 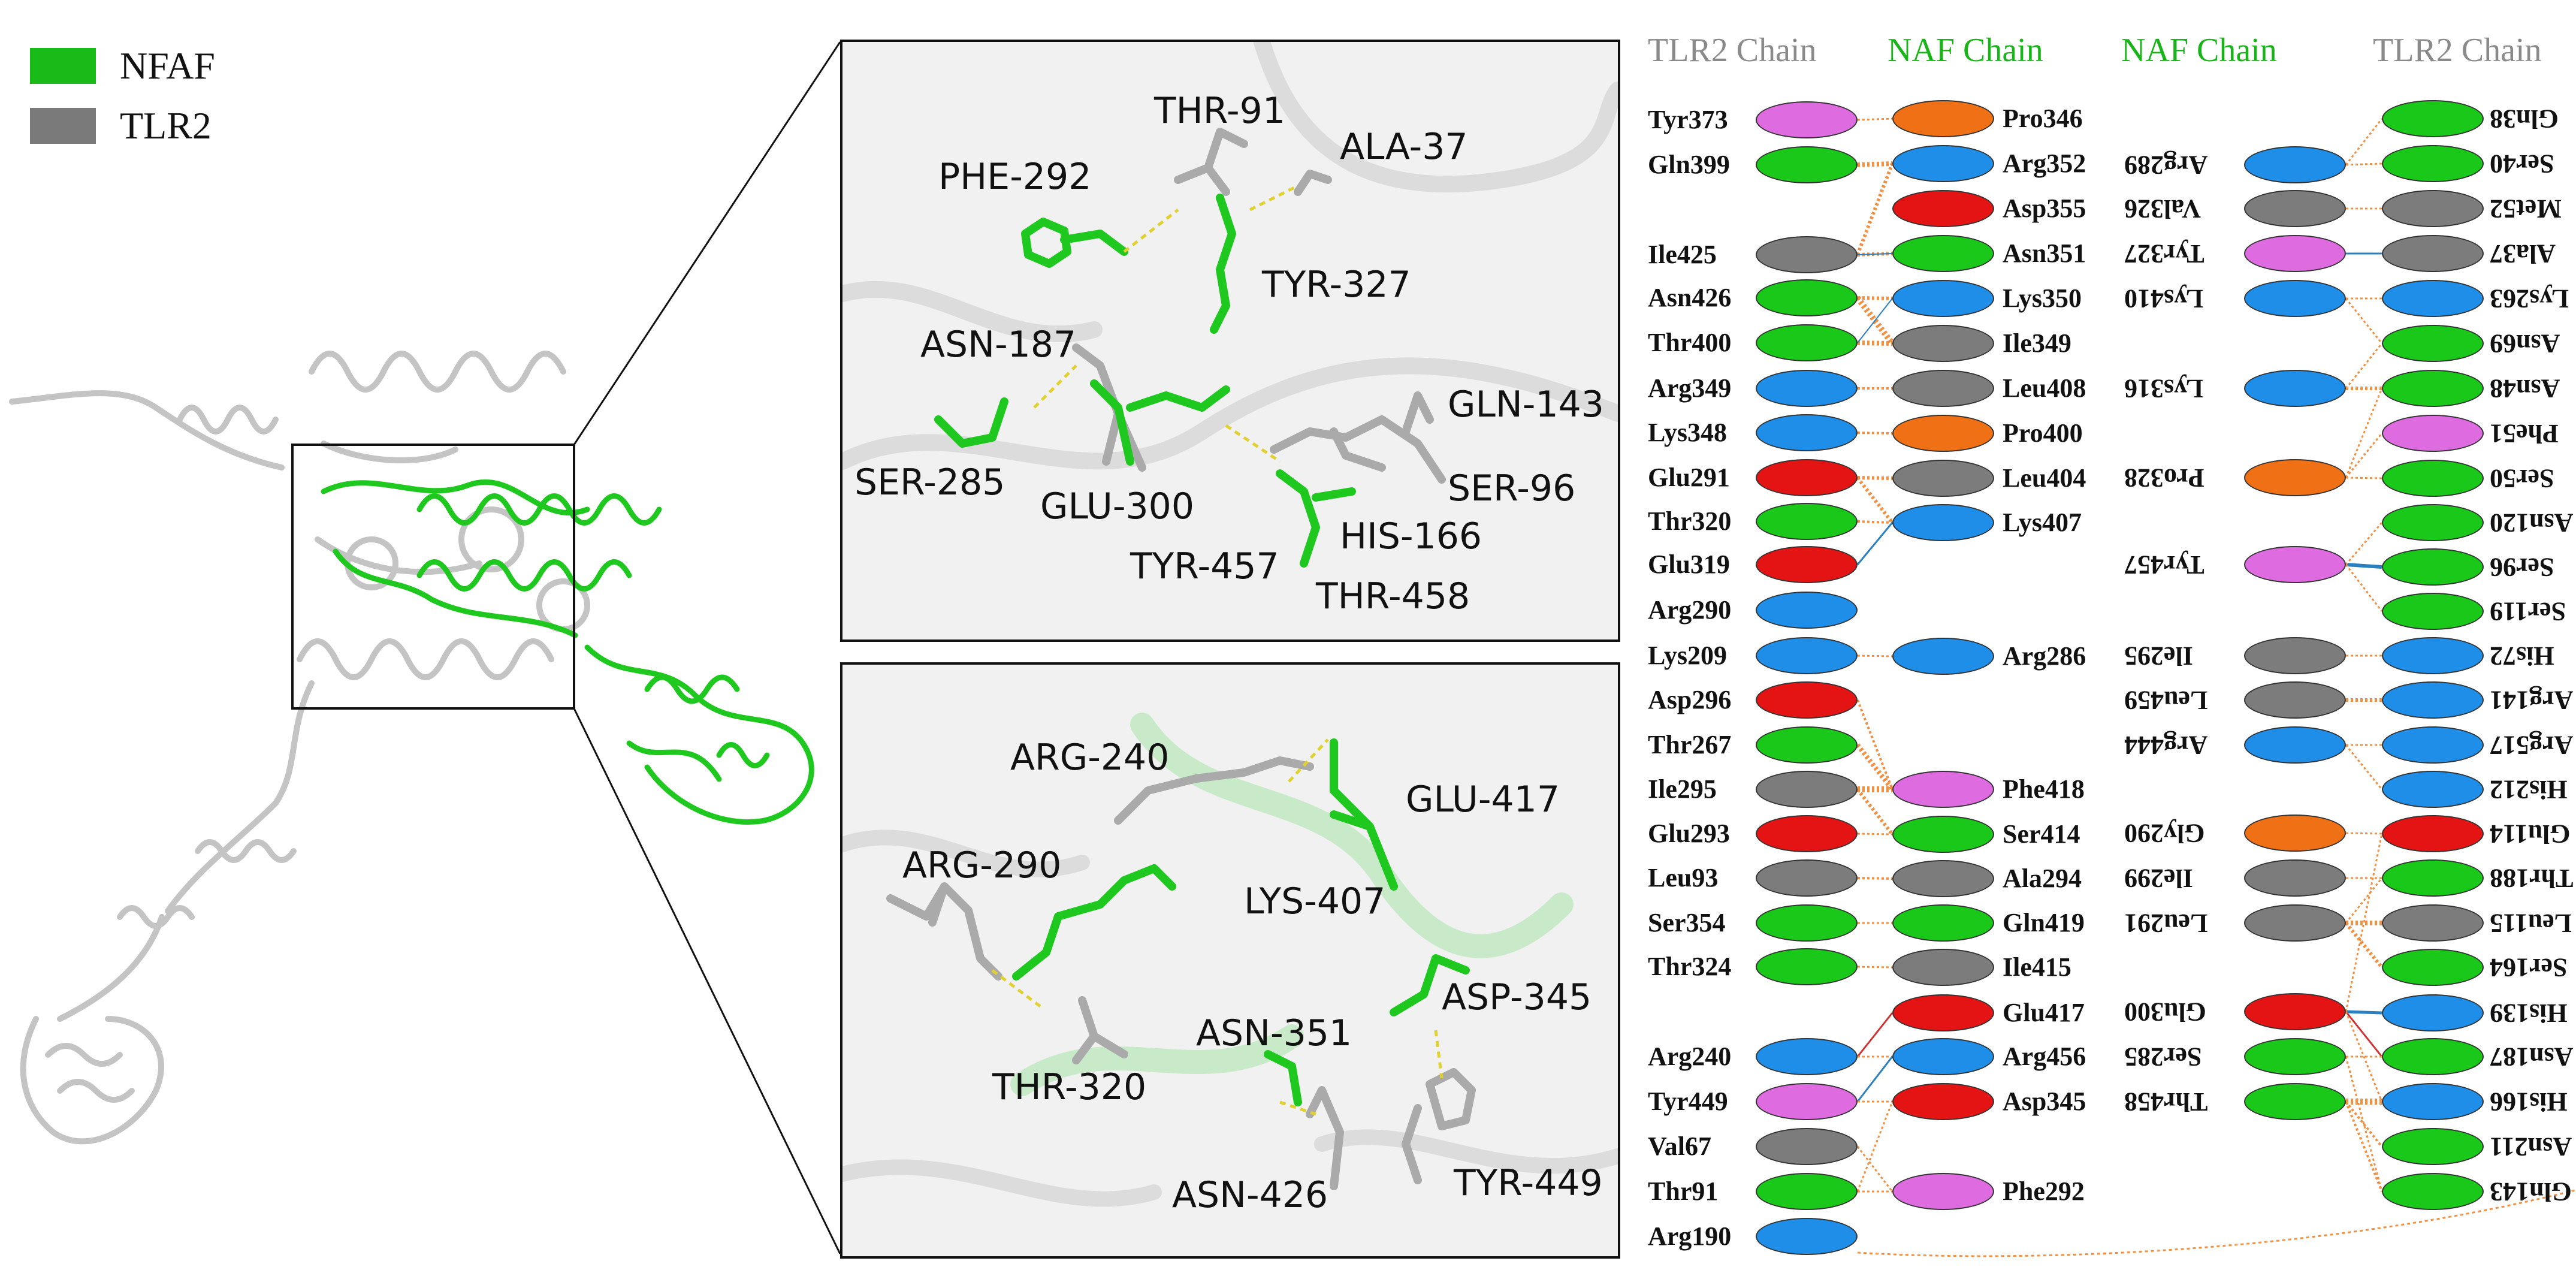 What do you see at coordinates (2433, 1147) in the screenshot?
I see `table2-node-asn211` at bounding box center [2433, 1147].